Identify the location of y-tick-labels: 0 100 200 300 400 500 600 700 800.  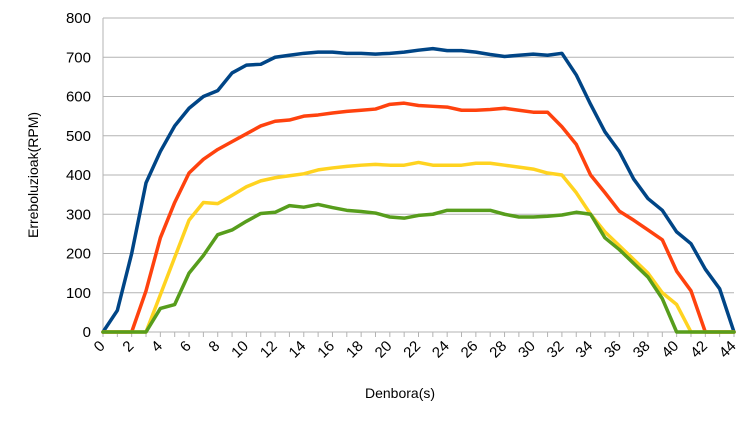
(78, 175).